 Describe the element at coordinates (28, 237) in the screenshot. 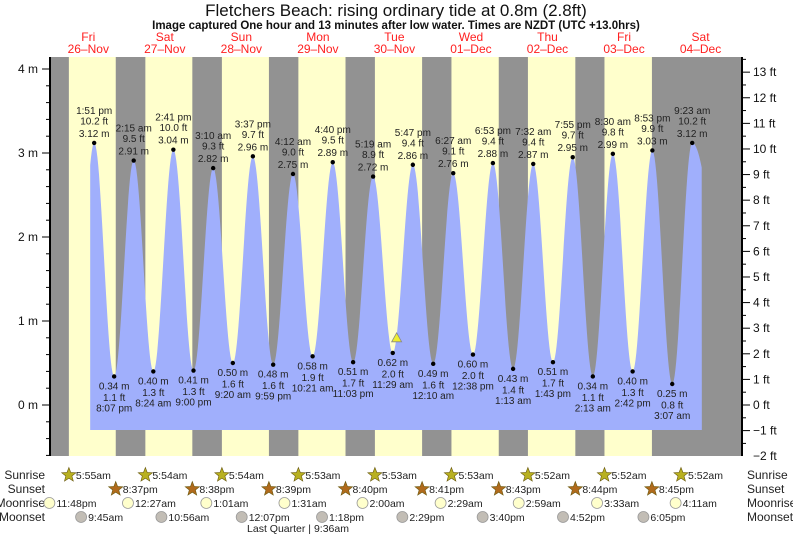

I see `left-axis-tick-label: 2 m` at that location.